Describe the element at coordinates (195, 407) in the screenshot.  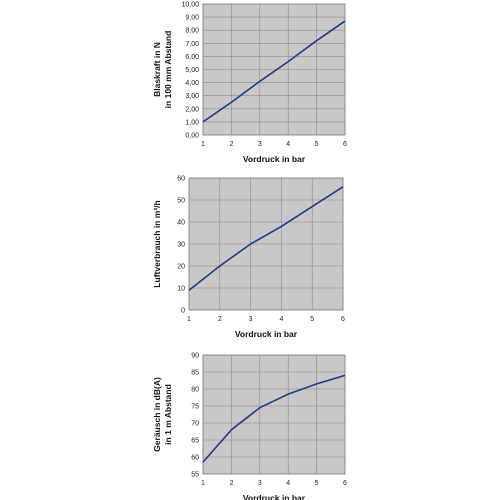
I see `y-tick-label: 75` at that location.